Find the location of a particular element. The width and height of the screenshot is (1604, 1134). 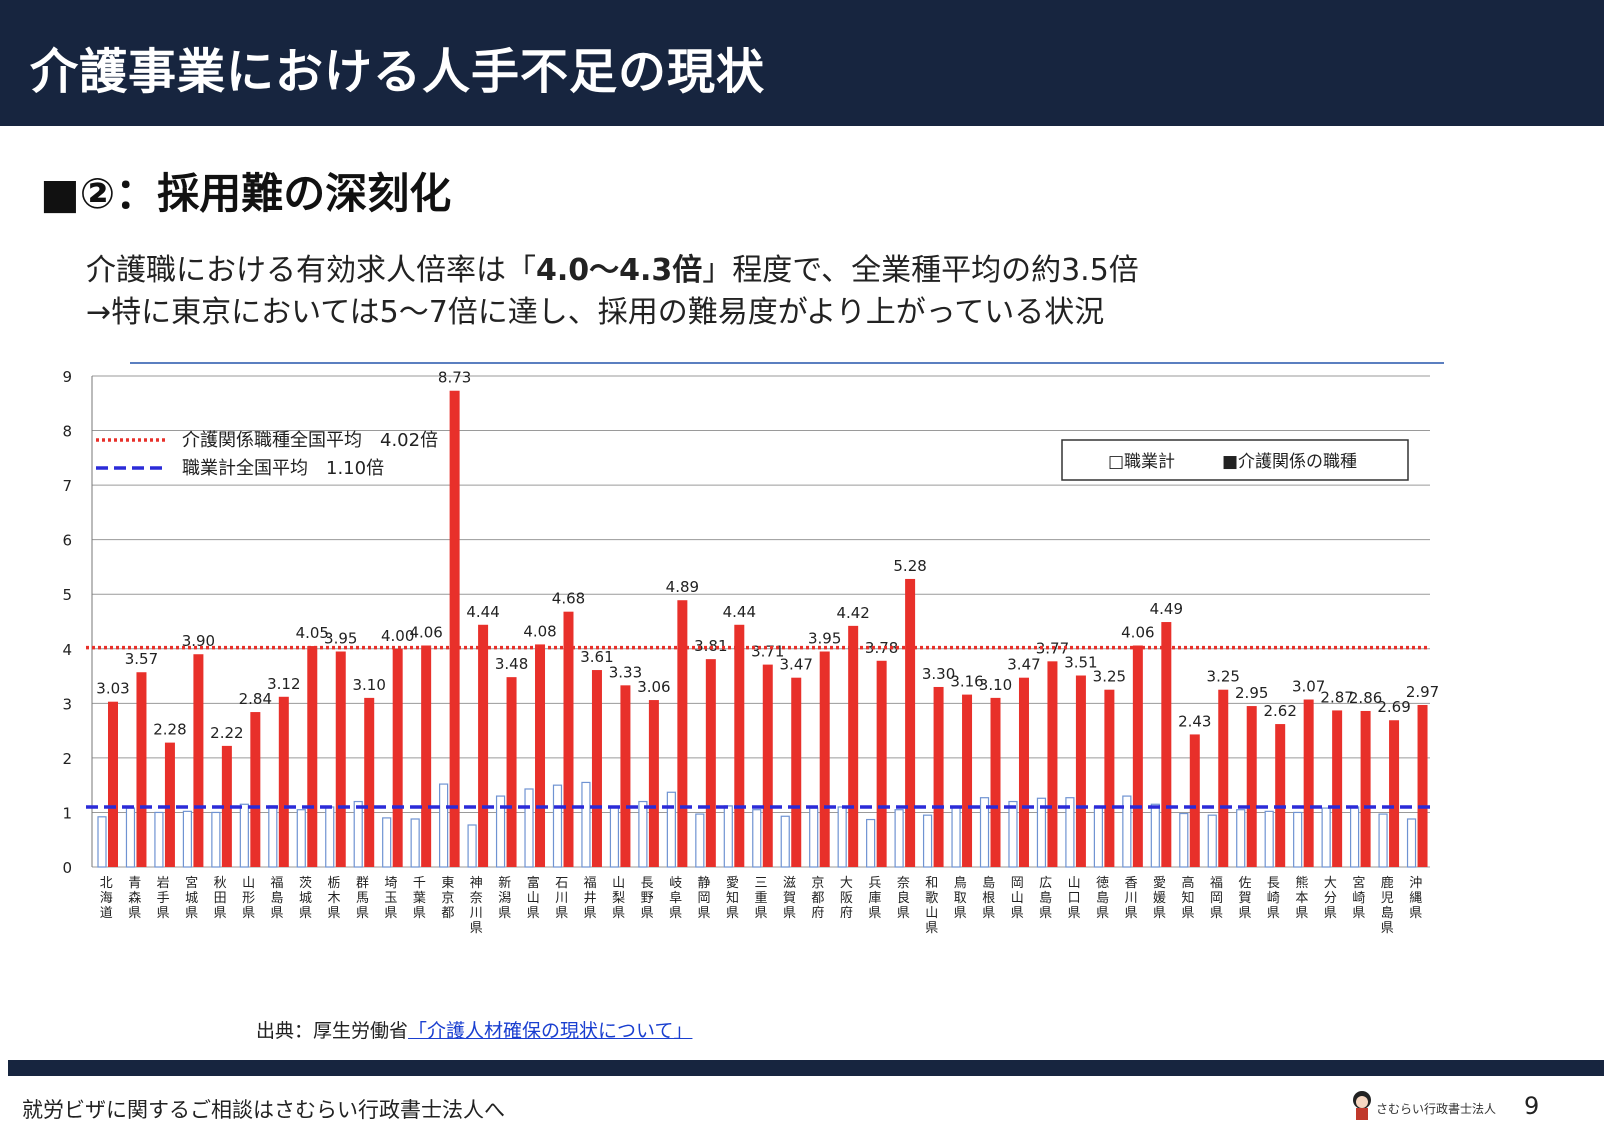

x-tick-label: 岡山県 is located at coordinates (1017, 898).